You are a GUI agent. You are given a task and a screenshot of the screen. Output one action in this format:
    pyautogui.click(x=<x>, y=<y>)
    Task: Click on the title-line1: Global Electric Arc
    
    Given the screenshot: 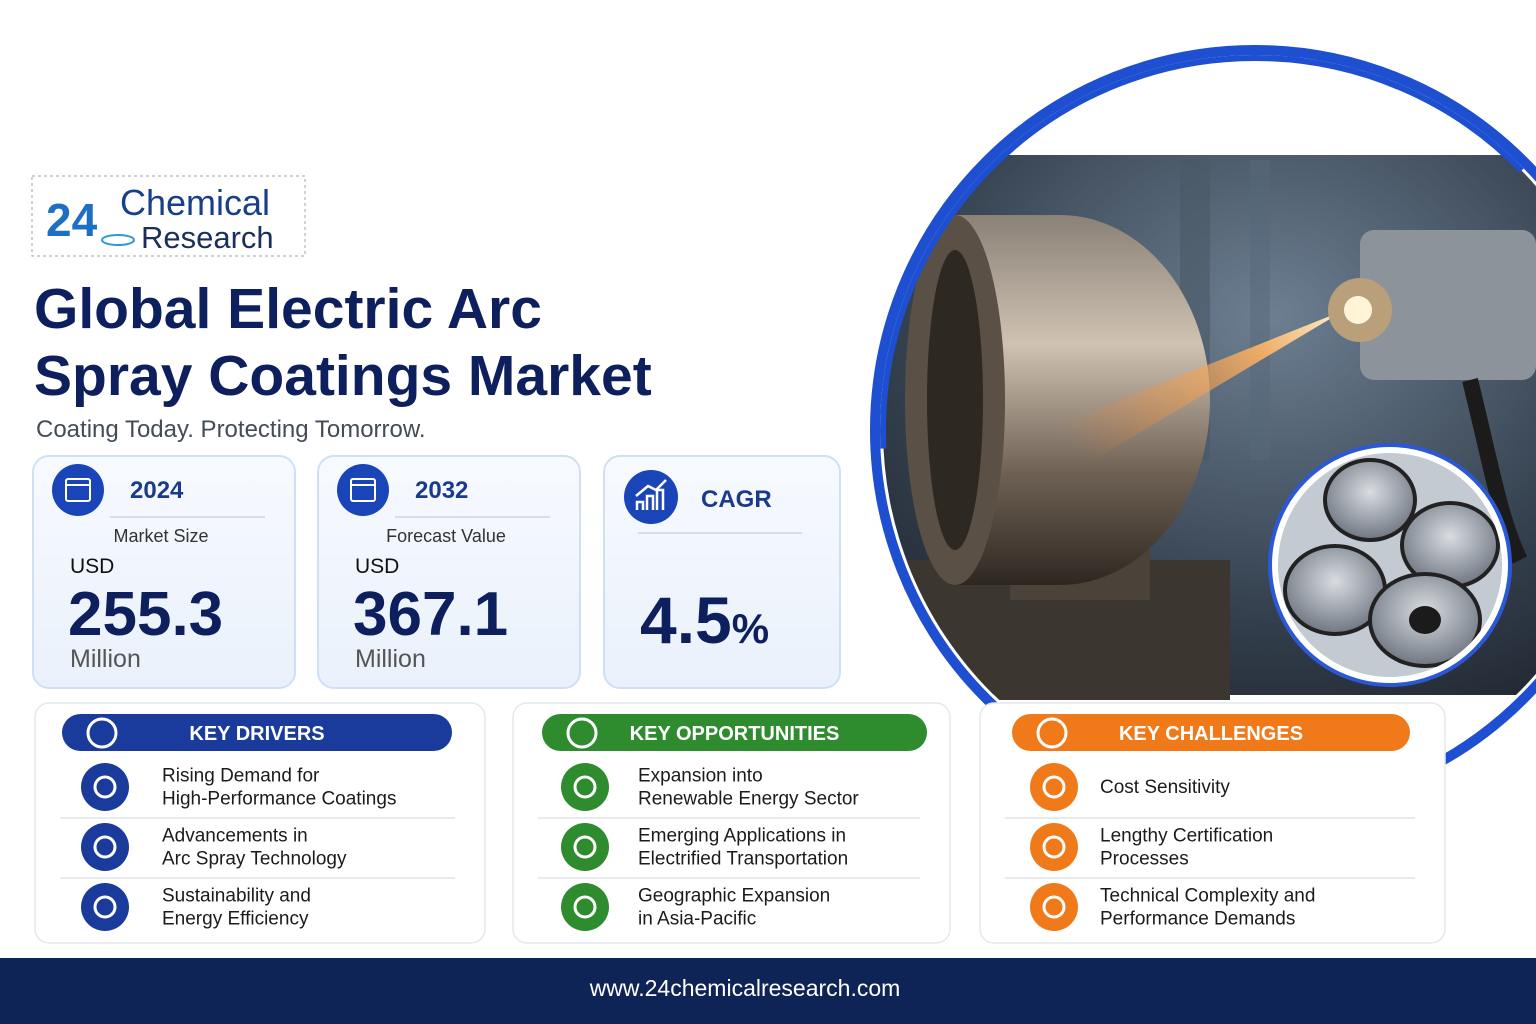 What is the action you would take?
    pyautogui.click(x=288, y=309)
    